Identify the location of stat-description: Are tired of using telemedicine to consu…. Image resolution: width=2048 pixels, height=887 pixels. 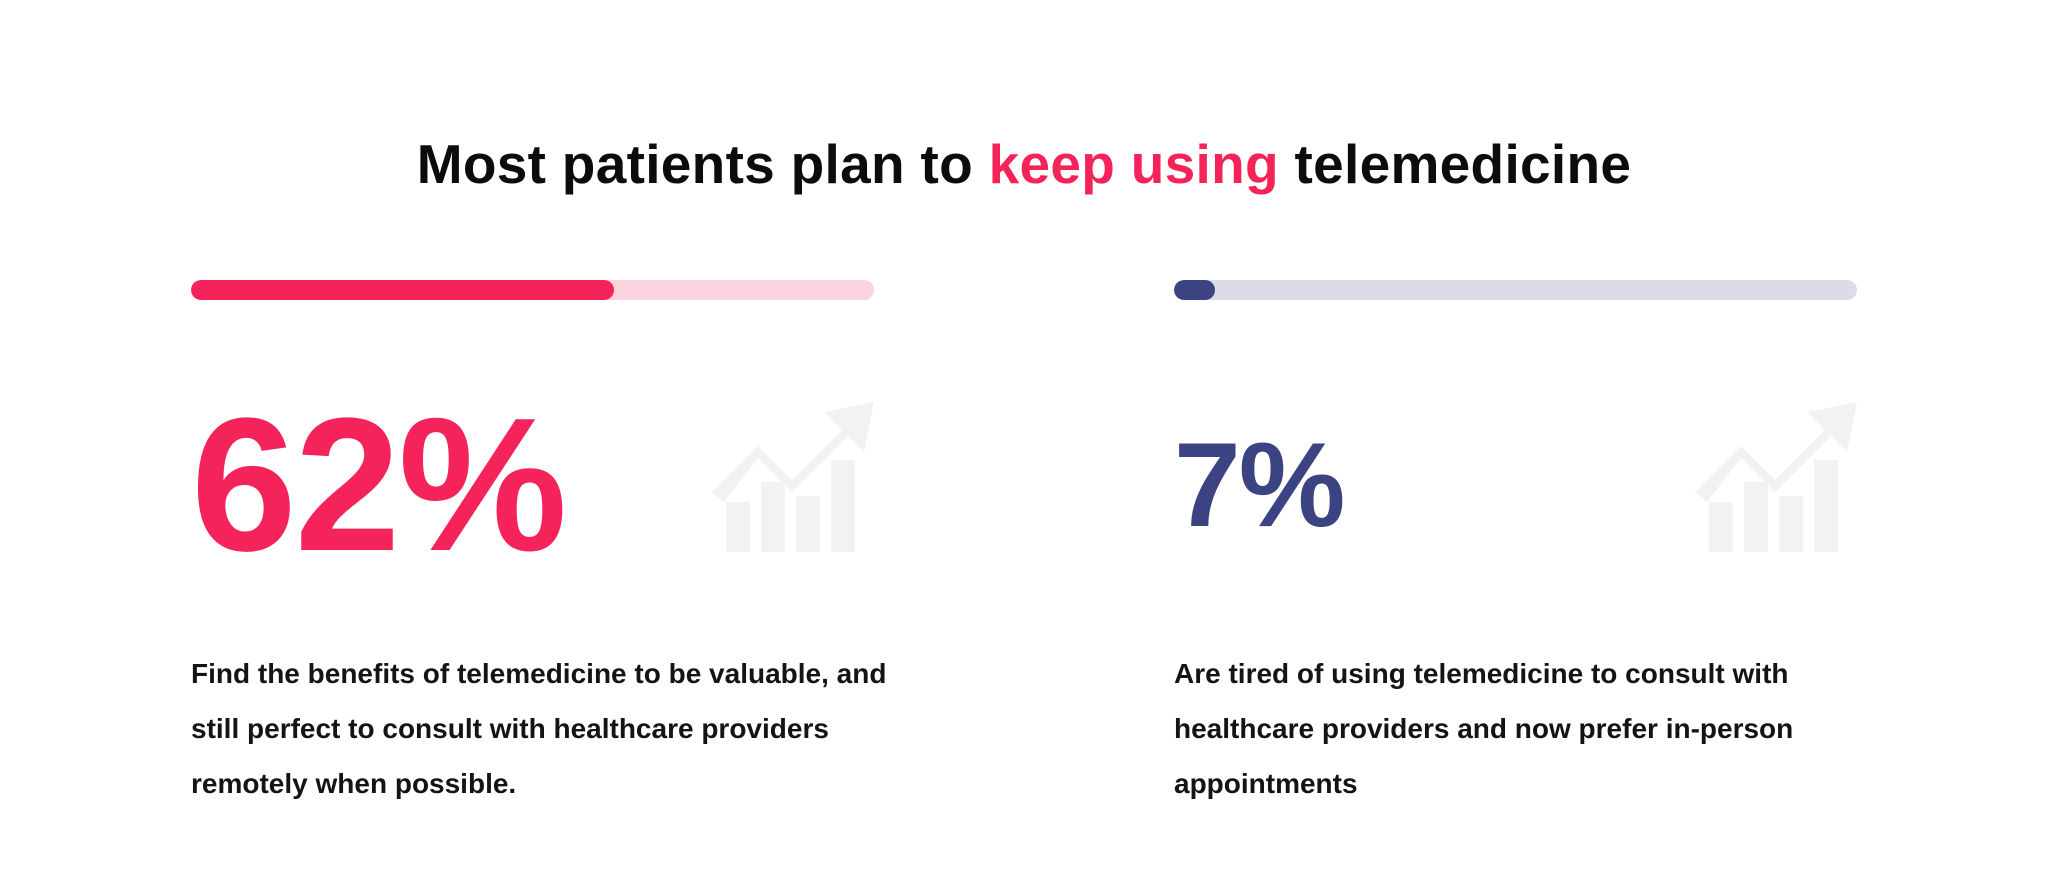
(1484, 728).